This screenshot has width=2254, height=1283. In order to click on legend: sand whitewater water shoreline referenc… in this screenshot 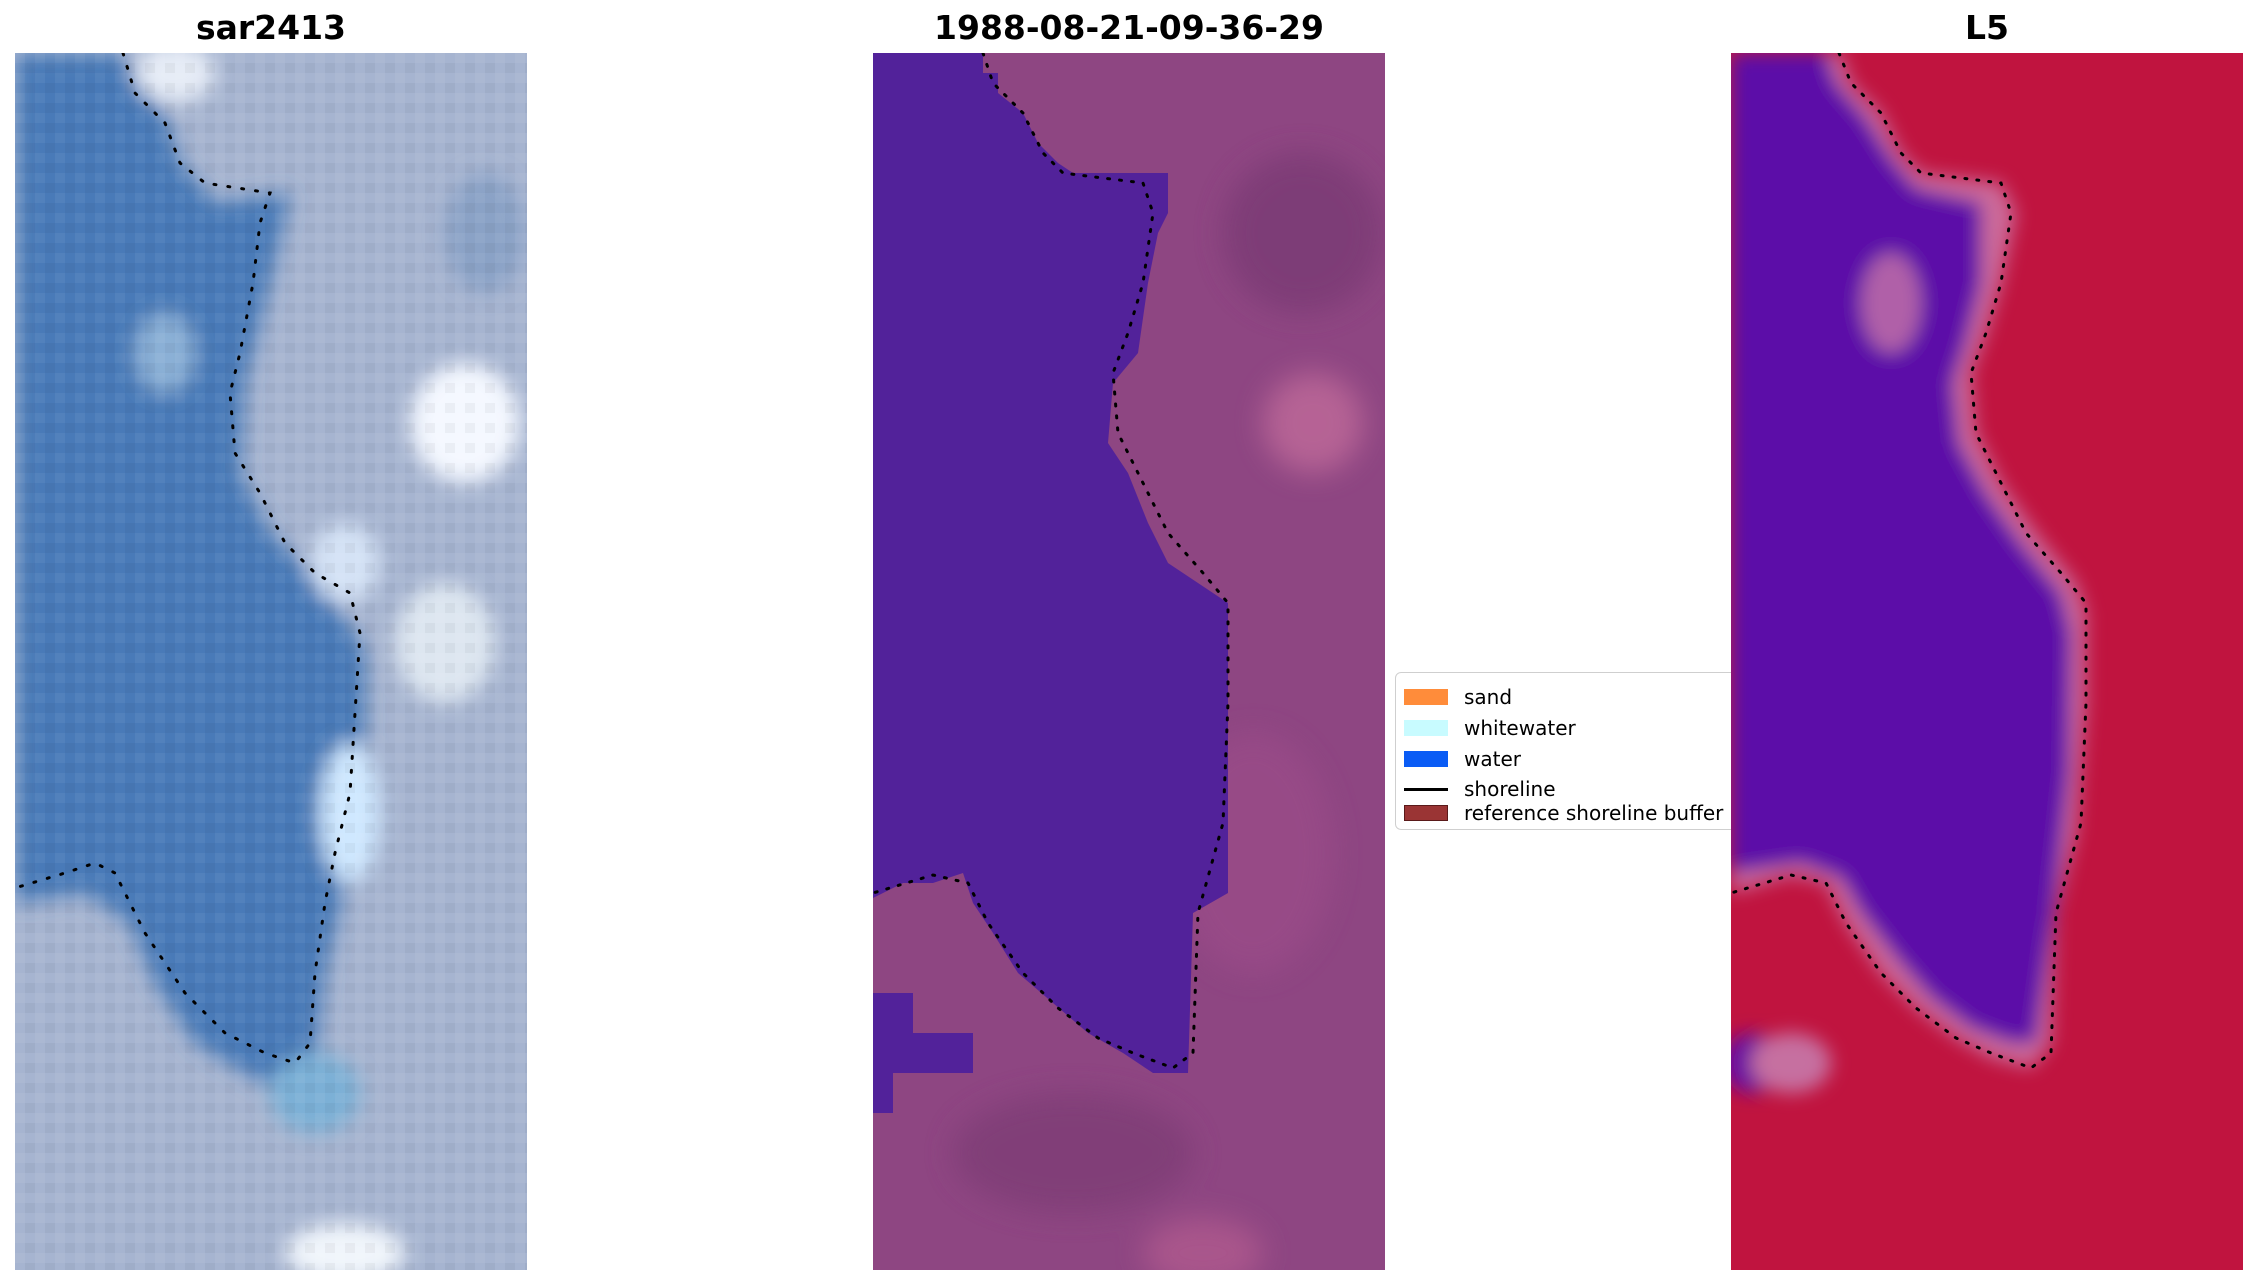, I will do `click(1577, 751)`.